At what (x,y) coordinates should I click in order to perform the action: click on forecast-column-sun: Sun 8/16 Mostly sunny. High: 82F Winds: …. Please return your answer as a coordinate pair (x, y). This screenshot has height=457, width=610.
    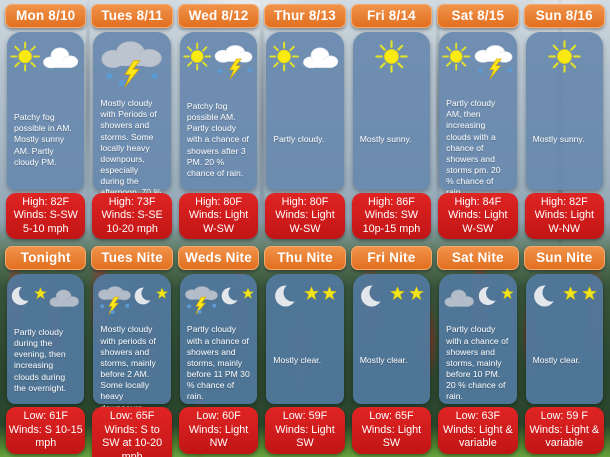
    Looking at the image, I should click on (564, 230).